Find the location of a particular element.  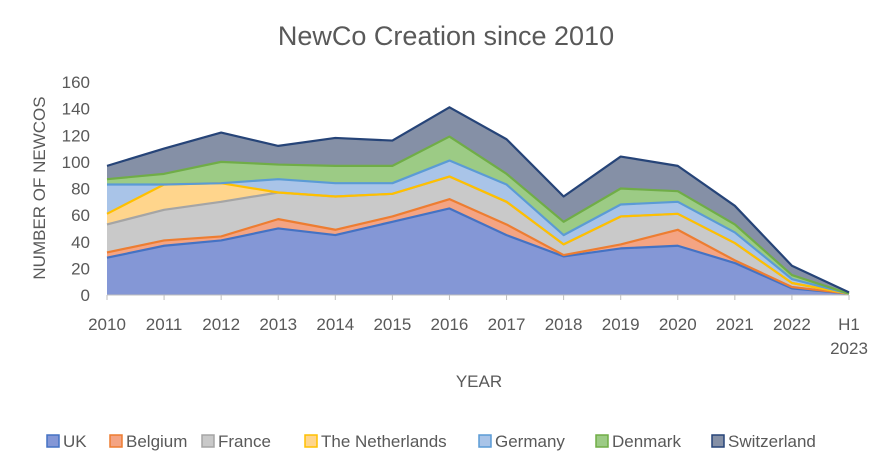

legend-item-belgium: Belgium is located at coordinates (148, 441).